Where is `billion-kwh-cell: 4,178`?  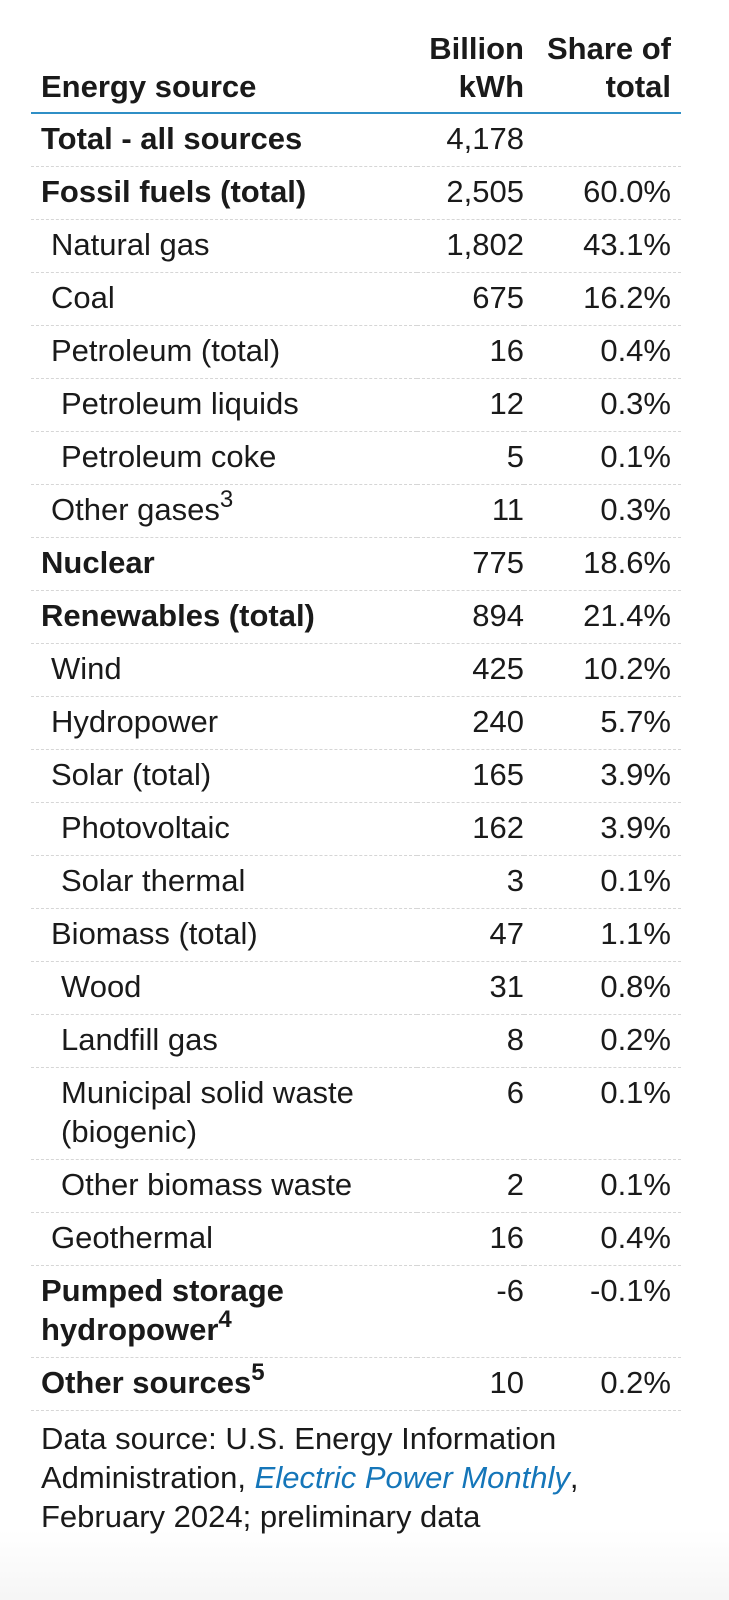 billion-kwh-cell: 4,178 is located at coordinates (470, 140).